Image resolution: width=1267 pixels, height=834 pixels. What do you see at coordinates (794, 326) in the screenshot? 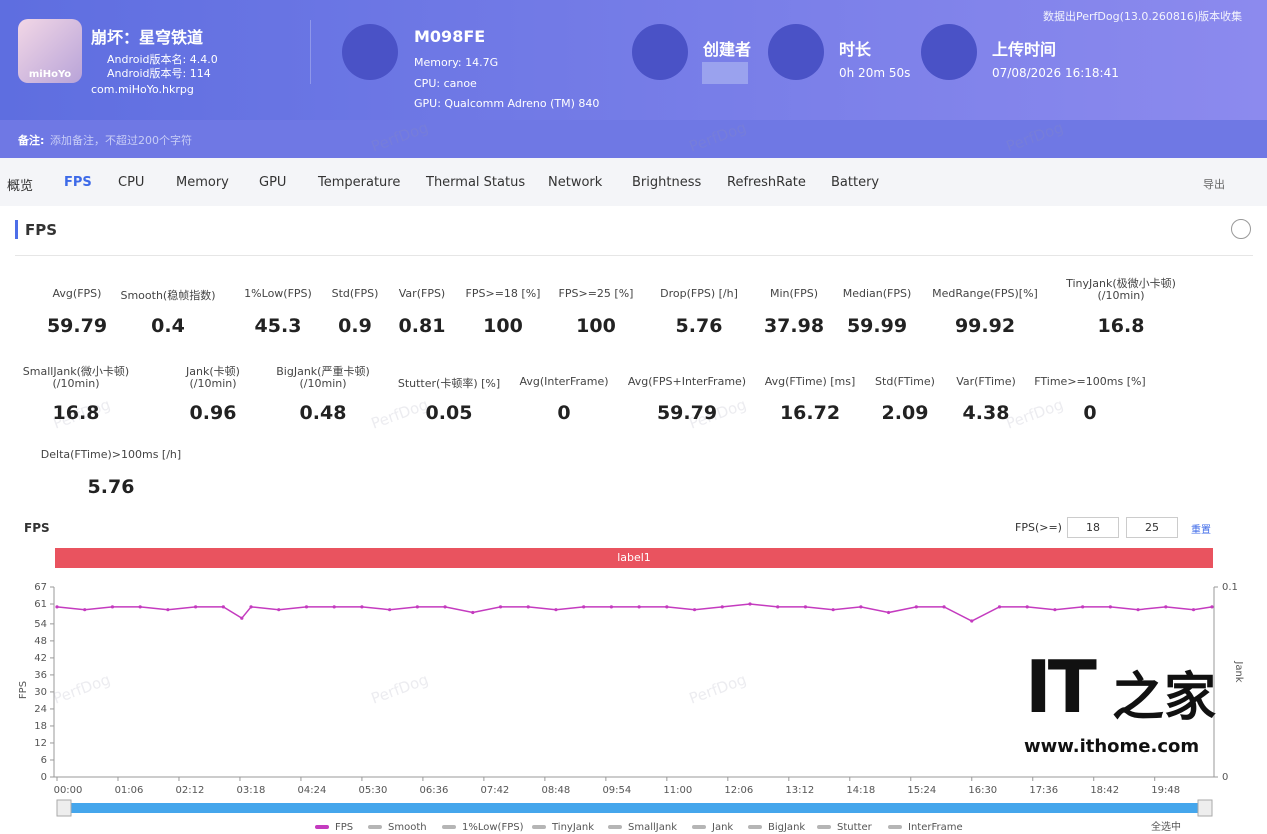
I see `metric-value: 37.98` at bounding box center [794, 326].